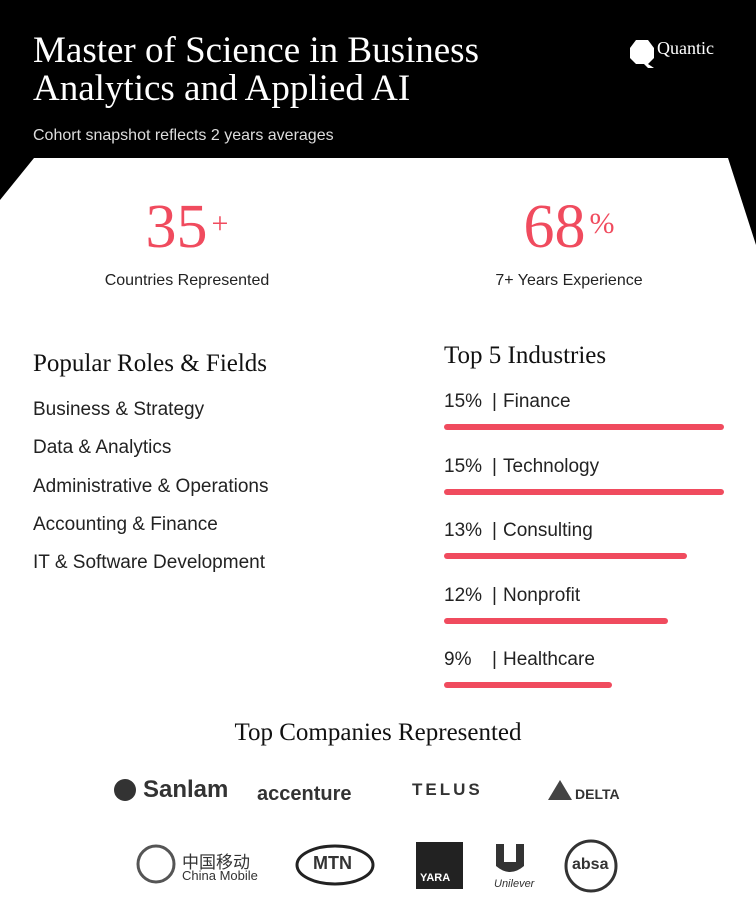 The height and width of the screenshot is (914, 756). I want to click on company-logo: YARA, so click(435, 878).